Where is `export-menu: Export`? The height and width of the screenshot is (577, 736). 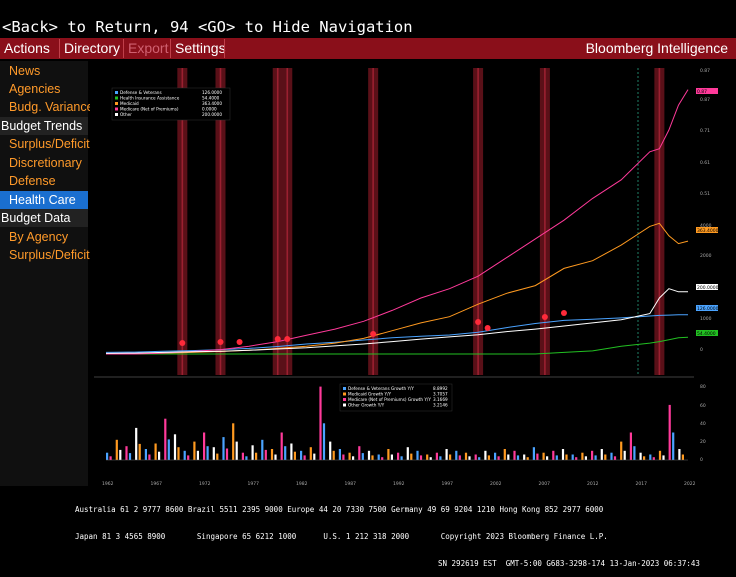
export-menu: Export is located at coordinates (148, 48).